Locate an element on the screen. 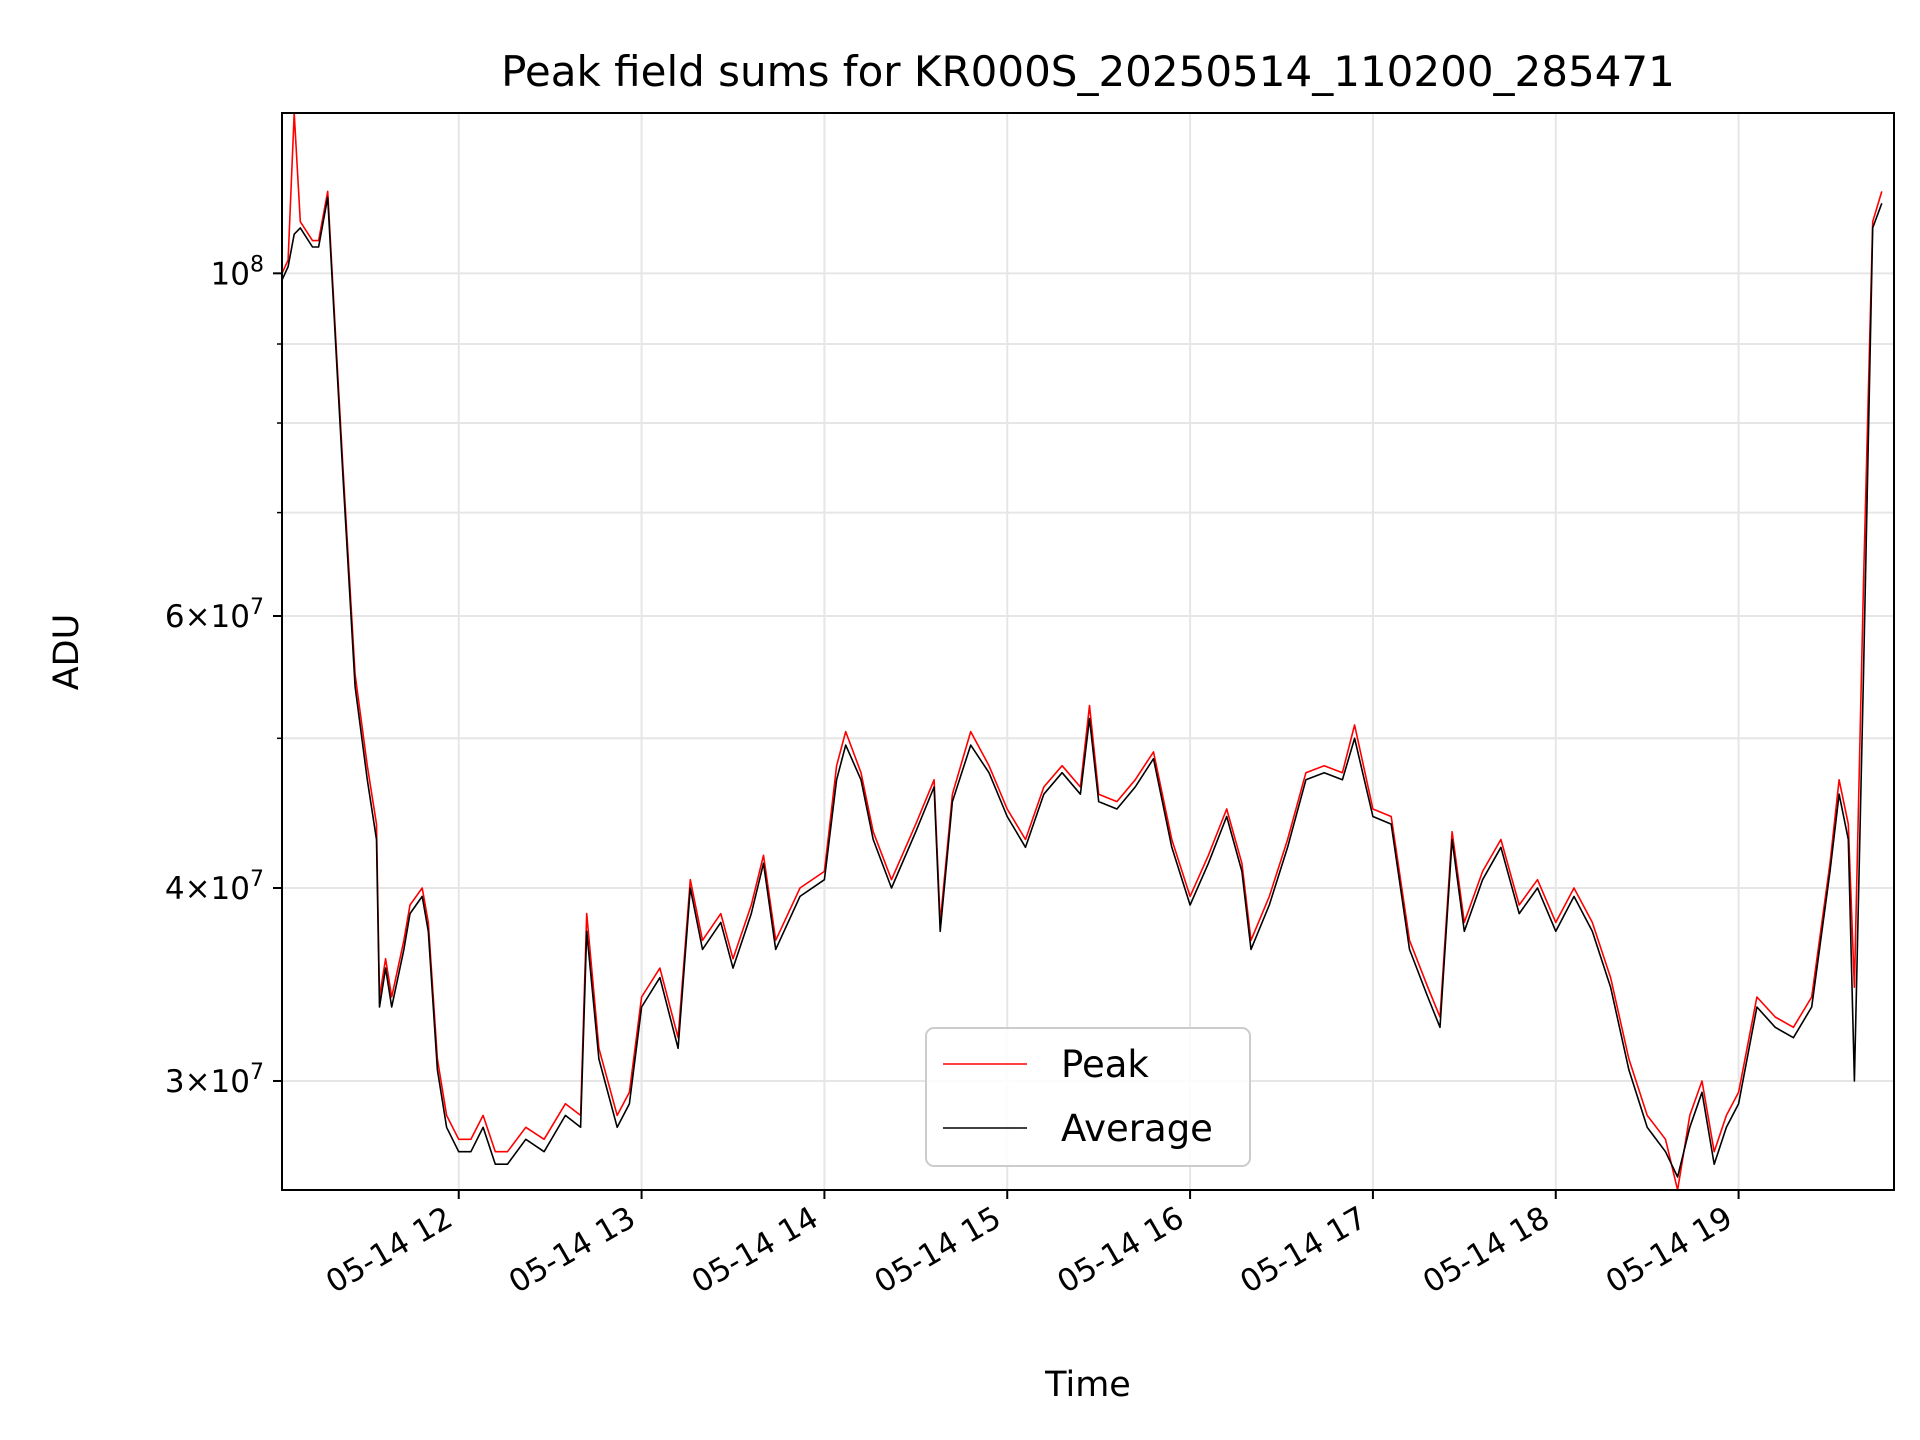  x-tick-label: 05-14 16 is located at coordinates (1120, 1250).